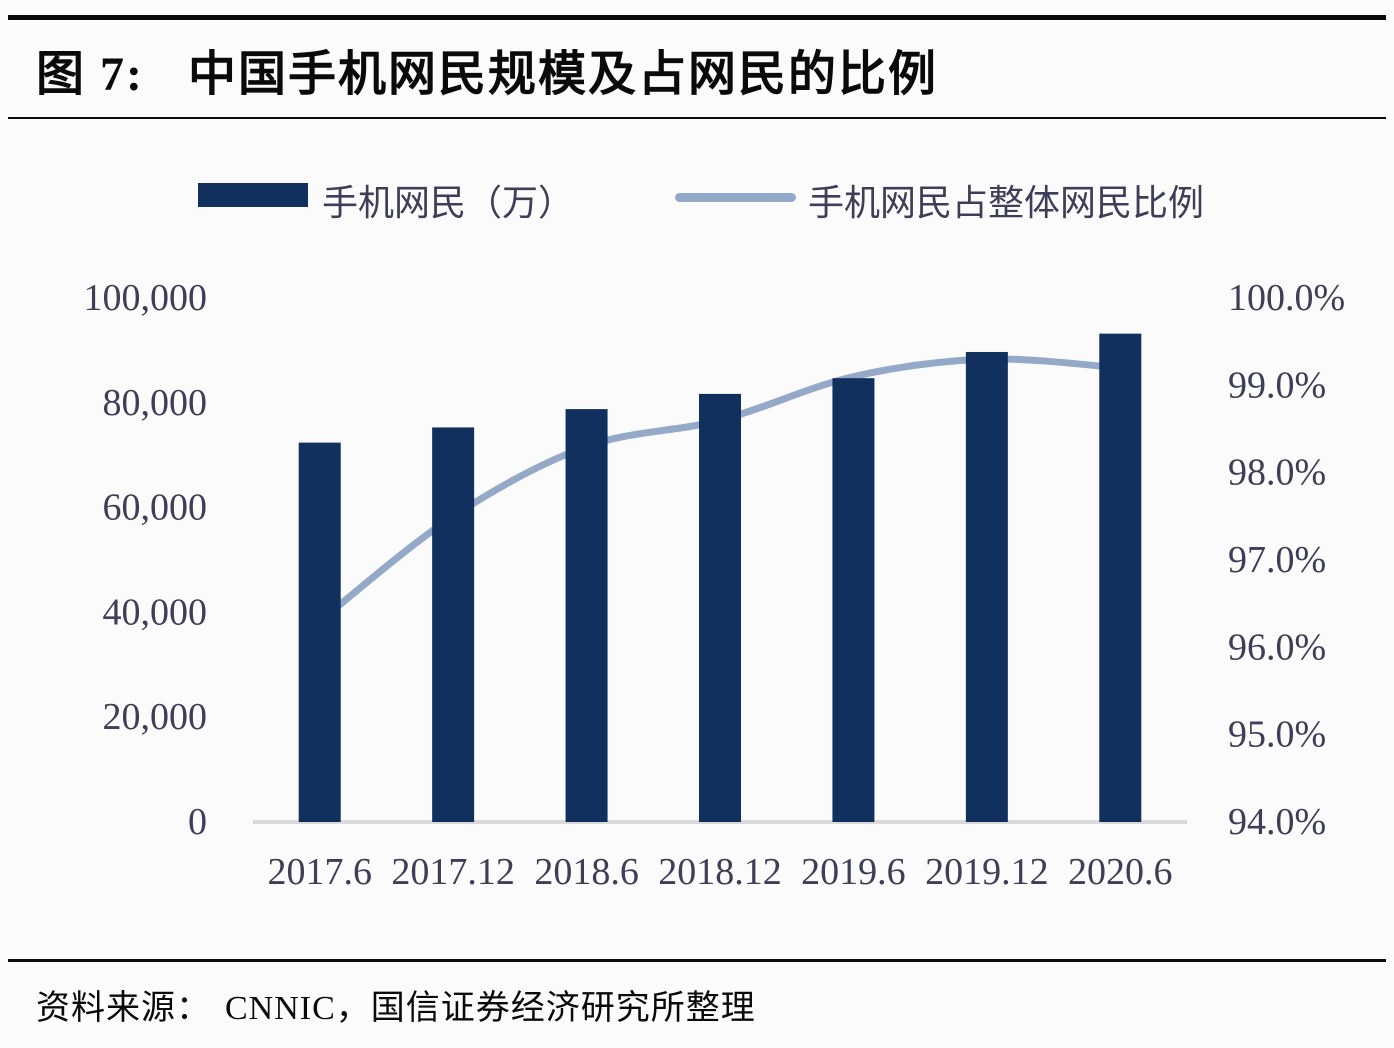  I want to click on bar-2017.6, so click(319, 632).